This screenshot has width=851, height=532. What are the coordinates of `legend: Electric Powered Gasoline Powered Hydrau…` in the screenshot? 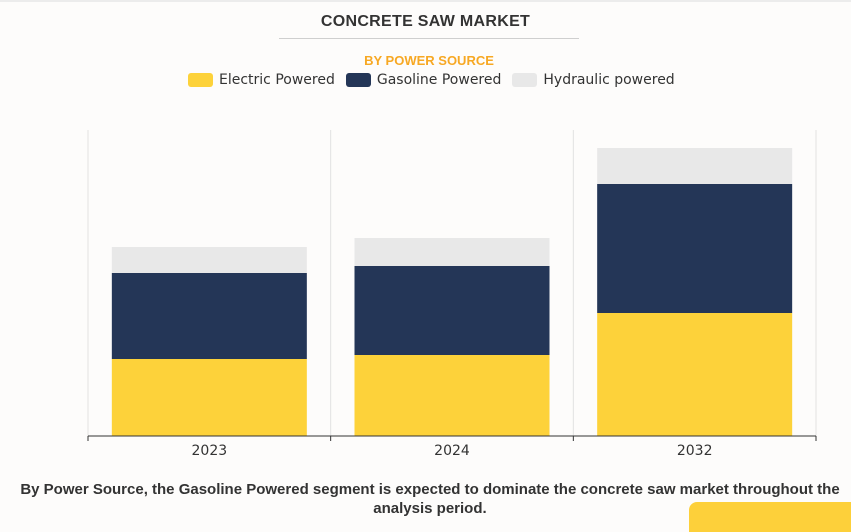 It's located at (437, 80).